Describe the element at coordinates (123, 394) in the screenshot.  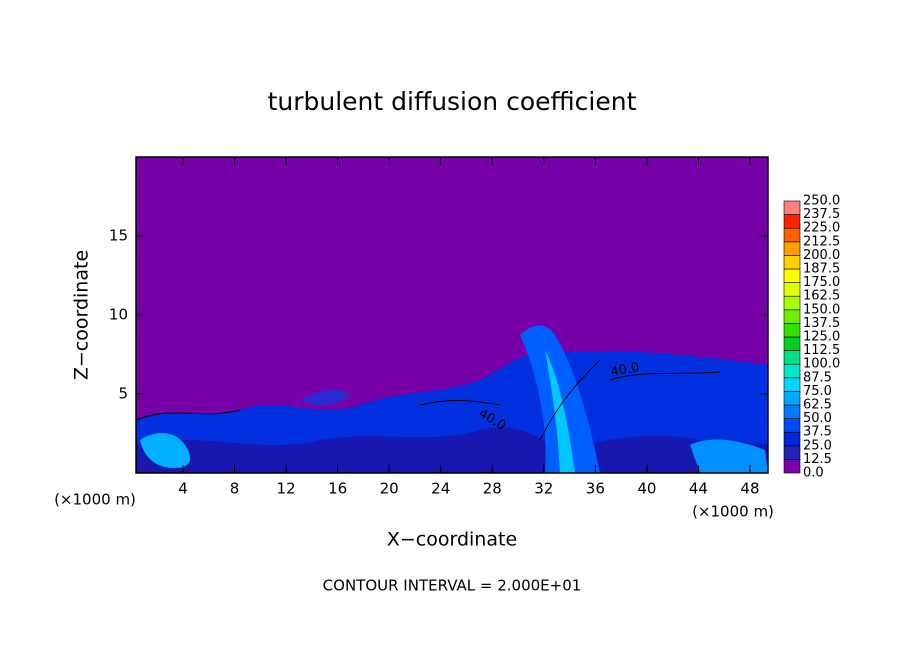
I see `y-tick-label: 5` at that location.